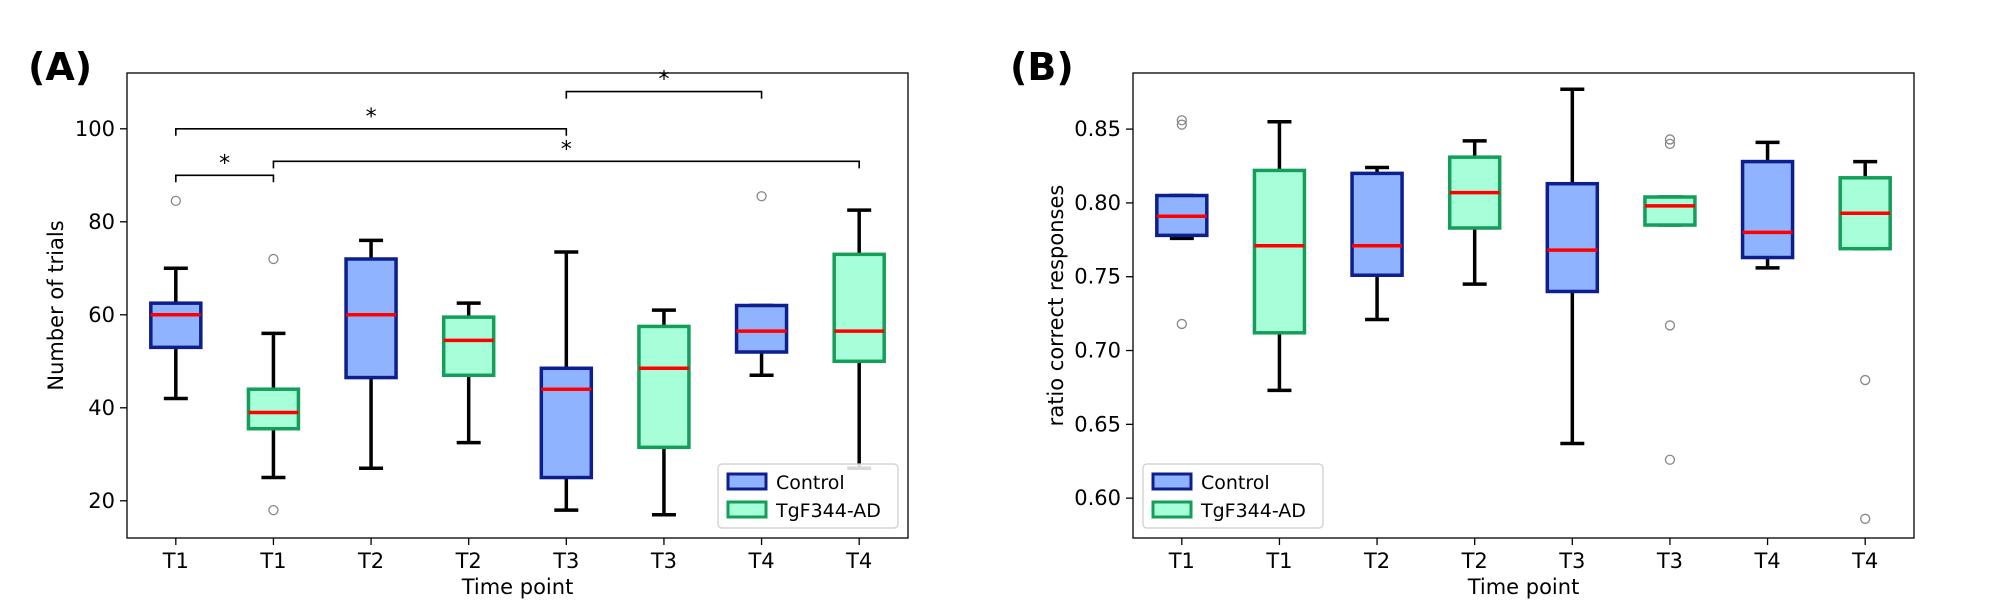 This screenshot has width=2000, height=600. I want to click on y-tick-label: 60, so click(101, 315).